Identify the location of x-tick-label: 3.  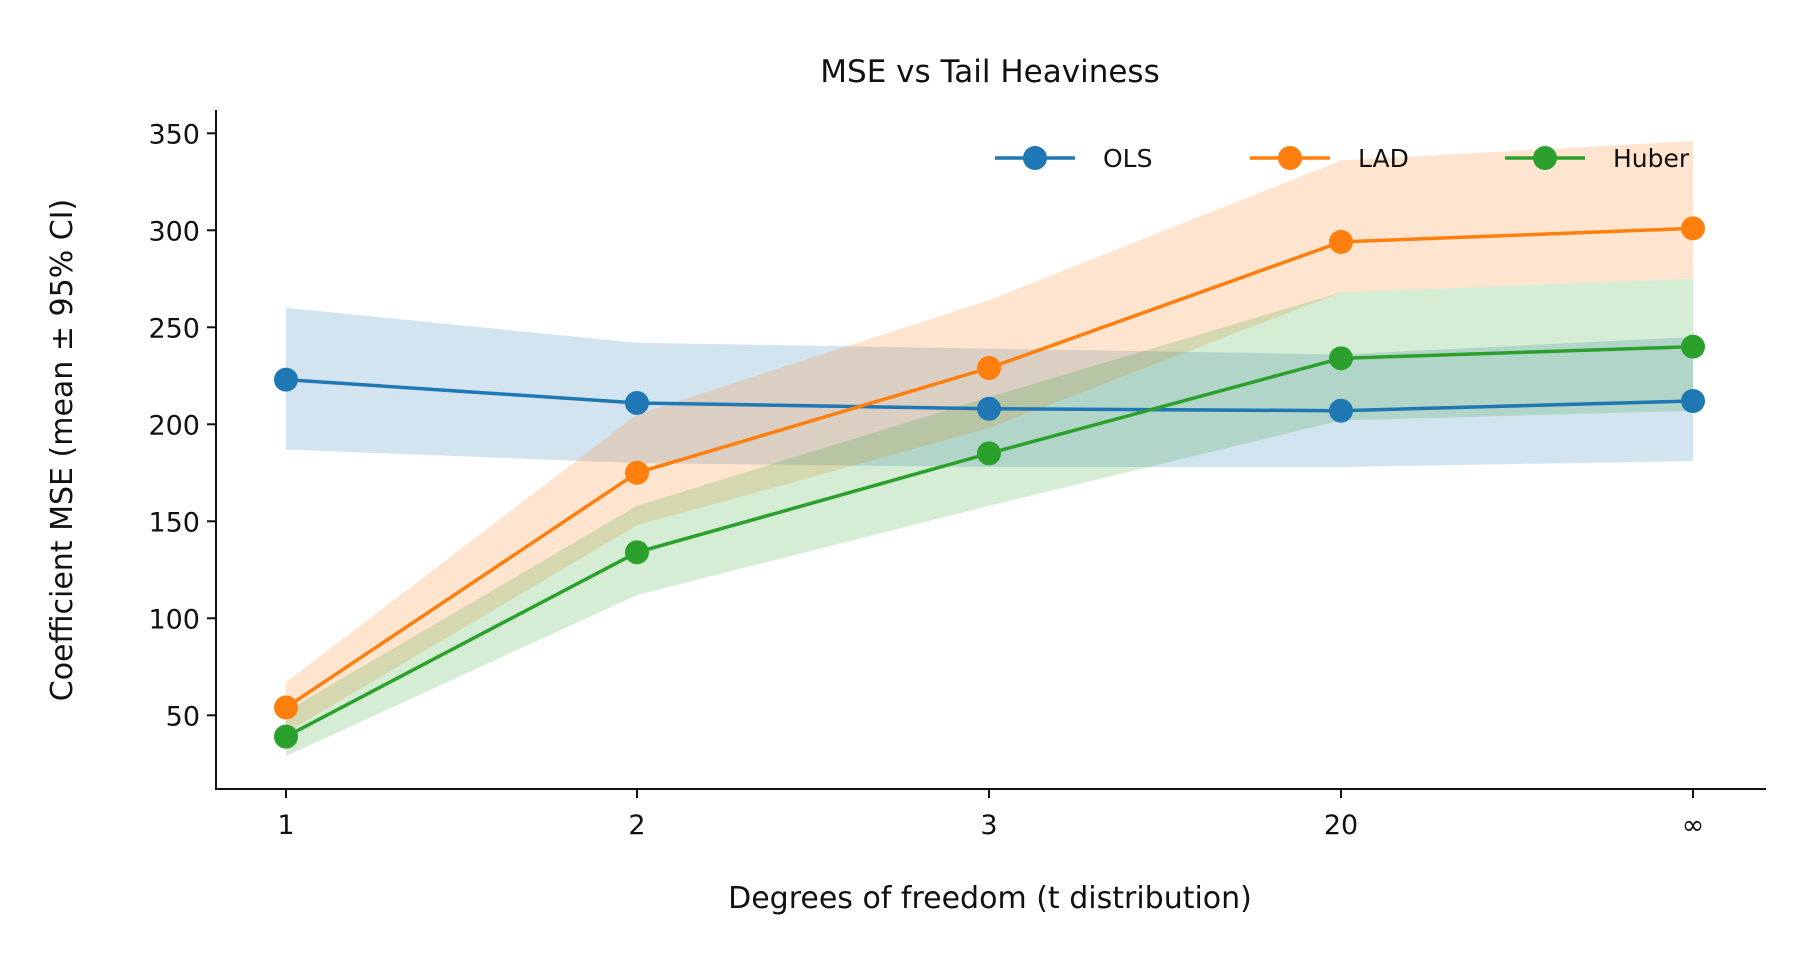
(988, 825).